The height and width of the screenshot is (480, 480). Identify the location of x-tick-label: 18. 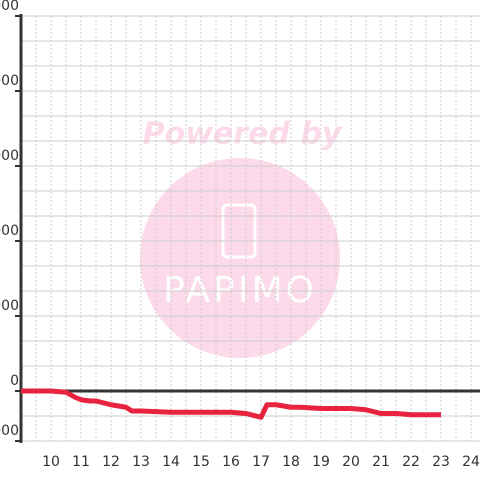
(291, 462).